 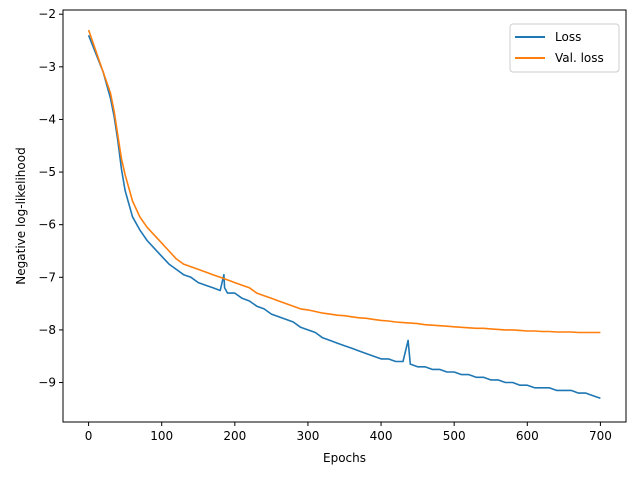 I want to click on y-tick-label: −9, so click(x=47, y=383).